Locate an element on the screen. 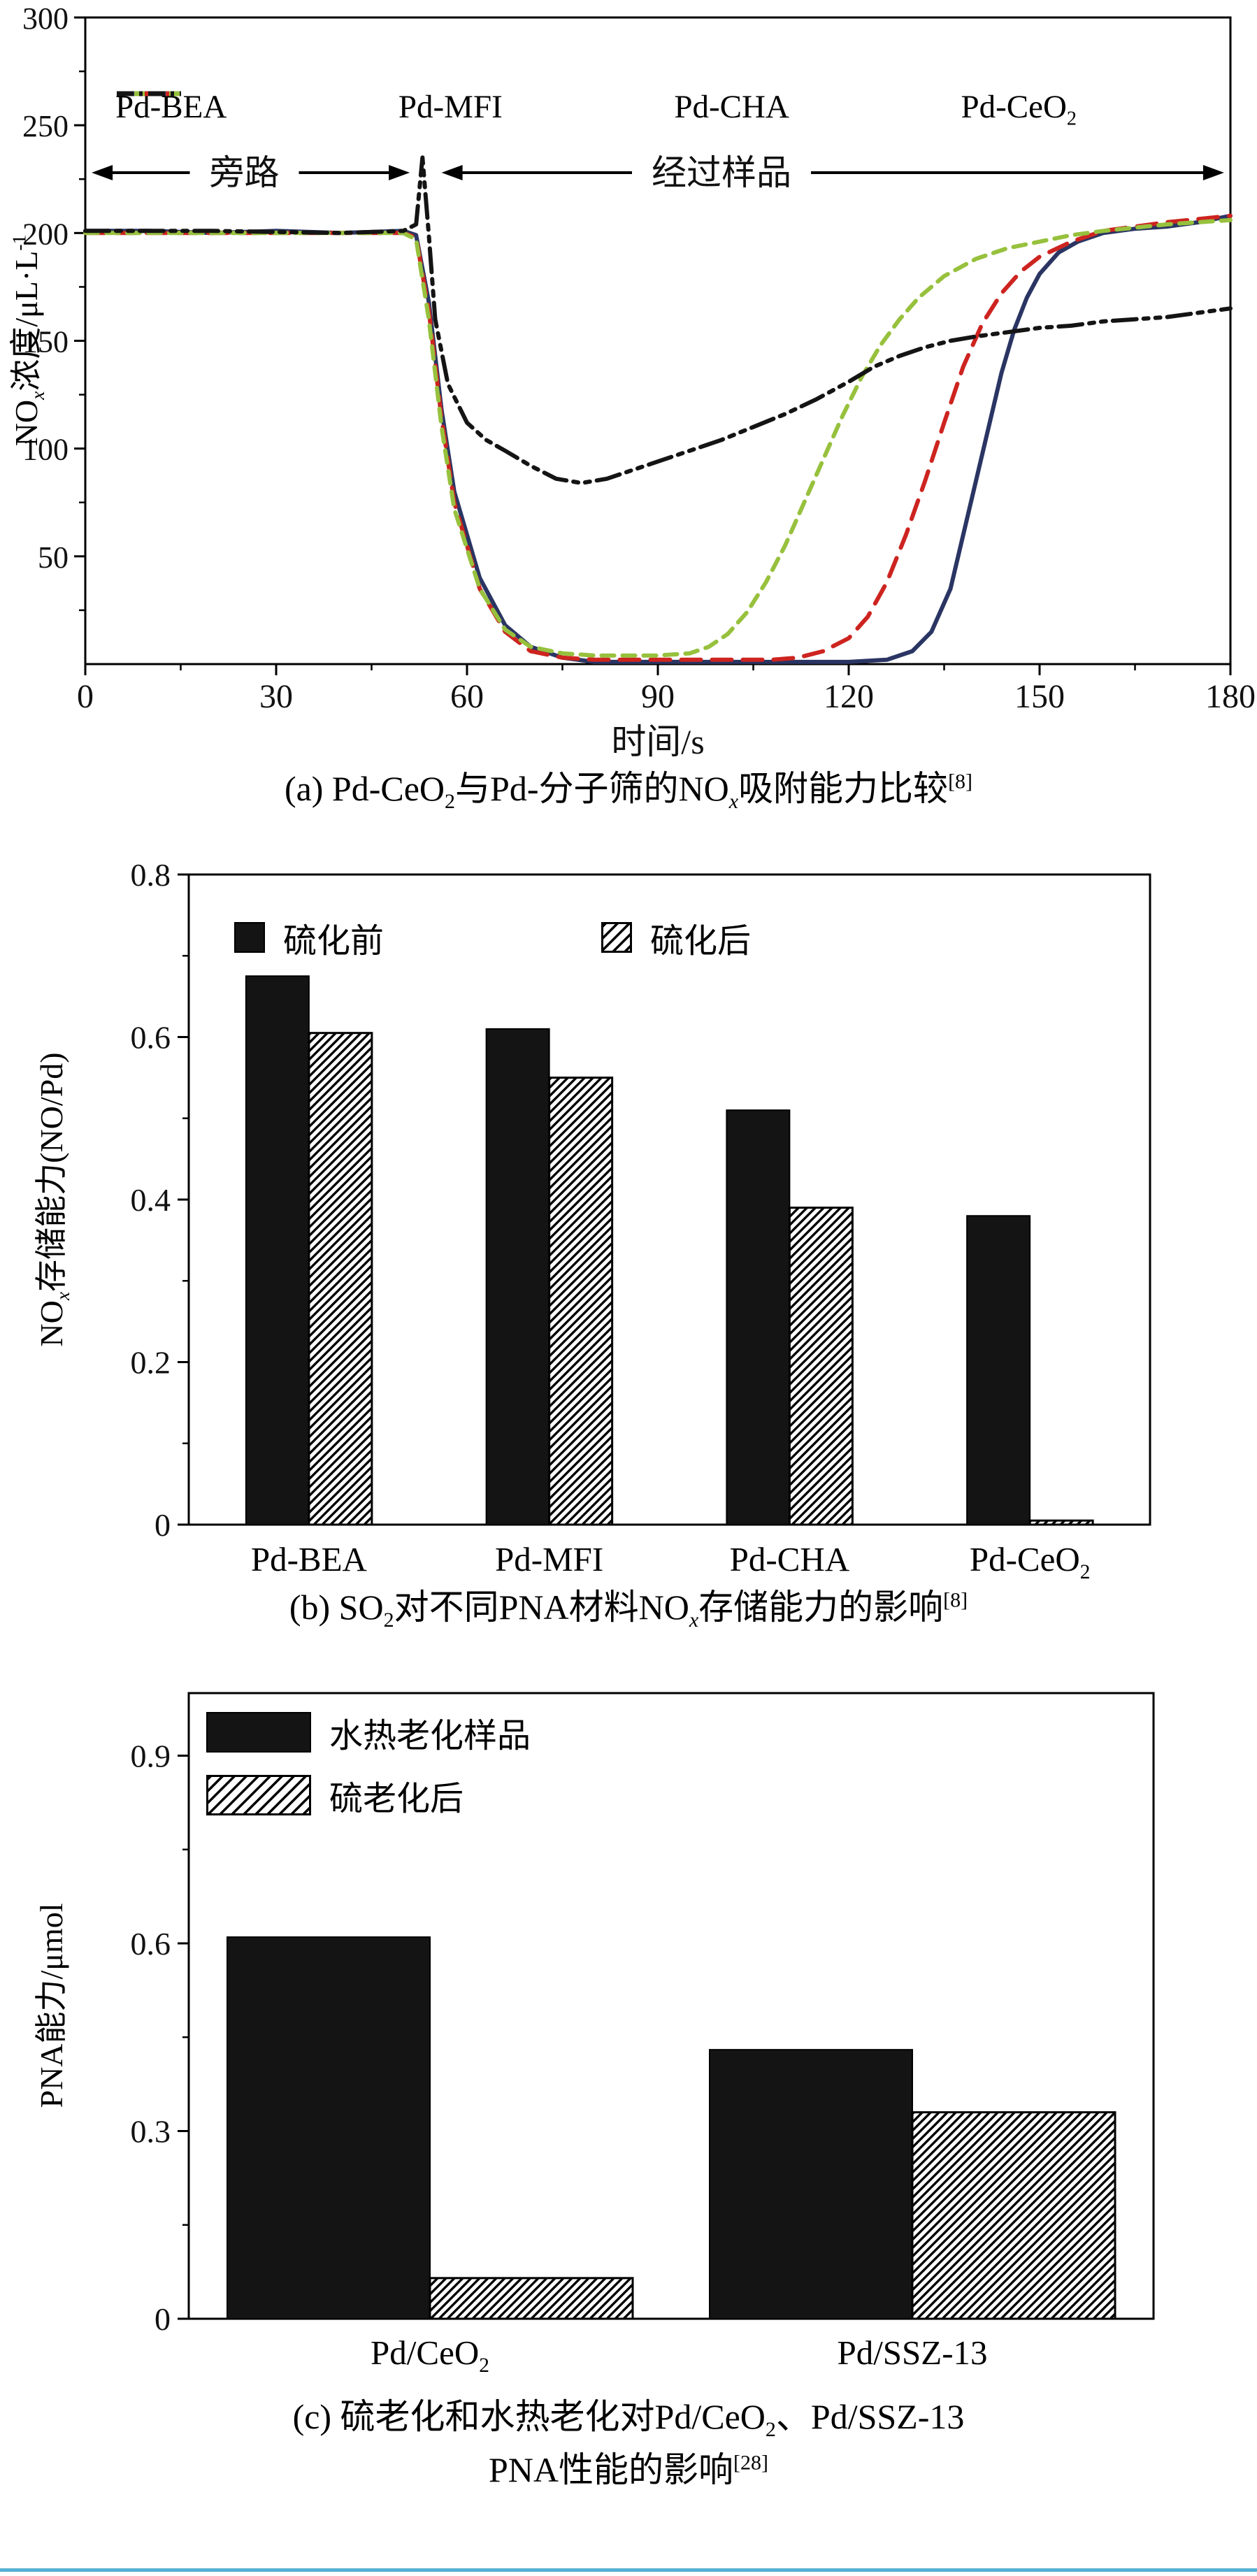 This screenshot has height=2576, width=1257. x-tick-label: 120 is located at coordinates (849, 696).